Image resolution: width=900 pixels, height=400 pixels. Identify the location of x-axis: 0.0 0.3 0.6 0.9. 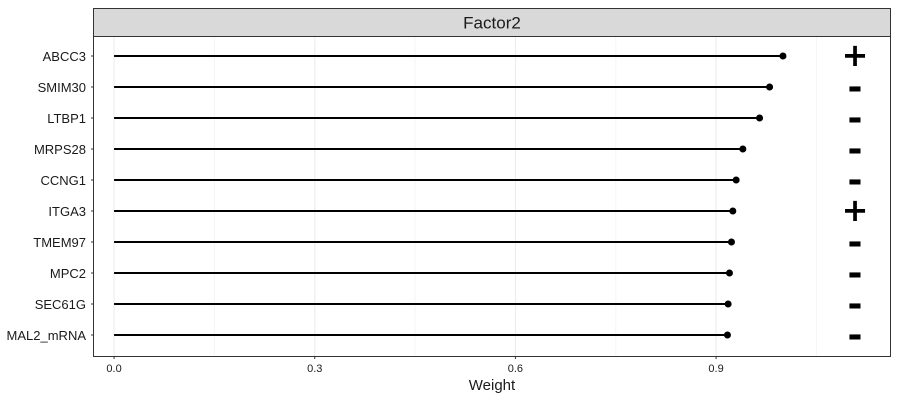
(415, 365).